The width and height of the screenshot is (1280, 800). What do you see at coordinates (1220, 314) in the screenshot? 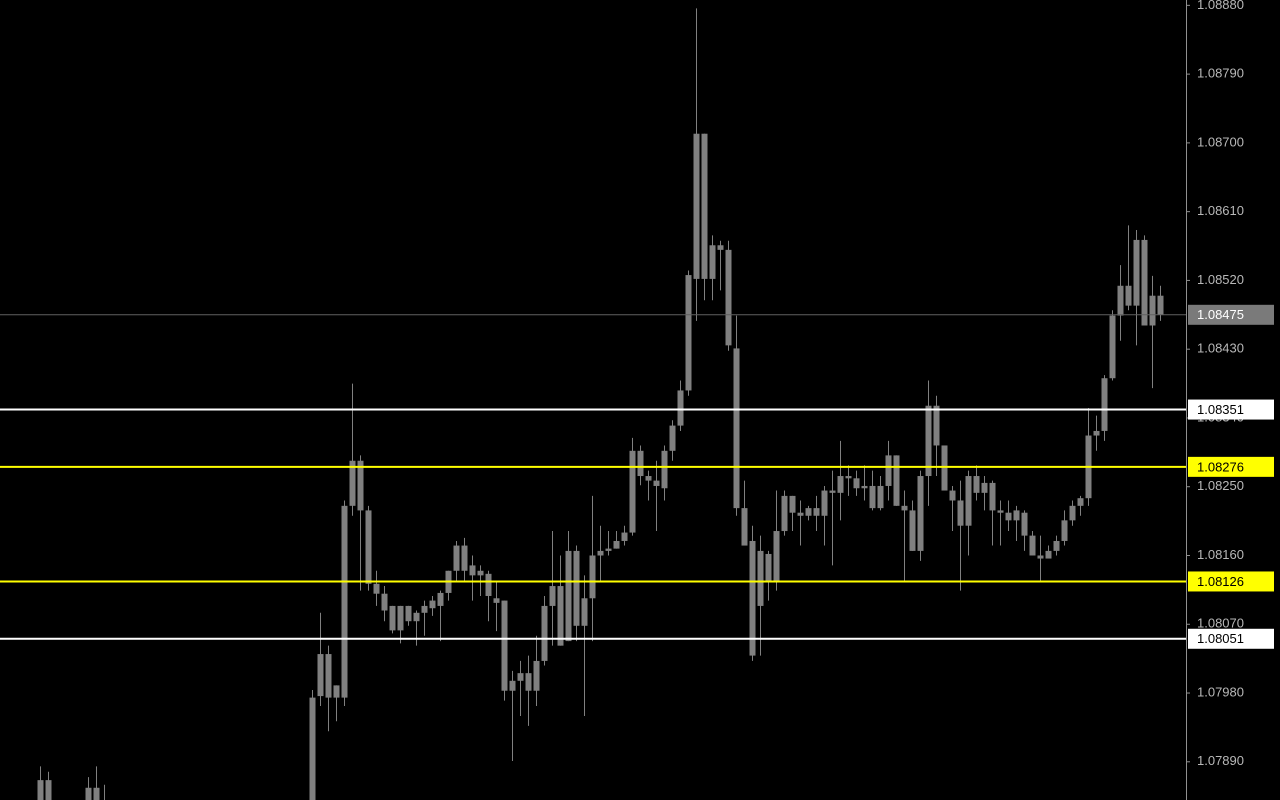
I see `last-price-label: 1.08475` at bounding box center [1220, 314].